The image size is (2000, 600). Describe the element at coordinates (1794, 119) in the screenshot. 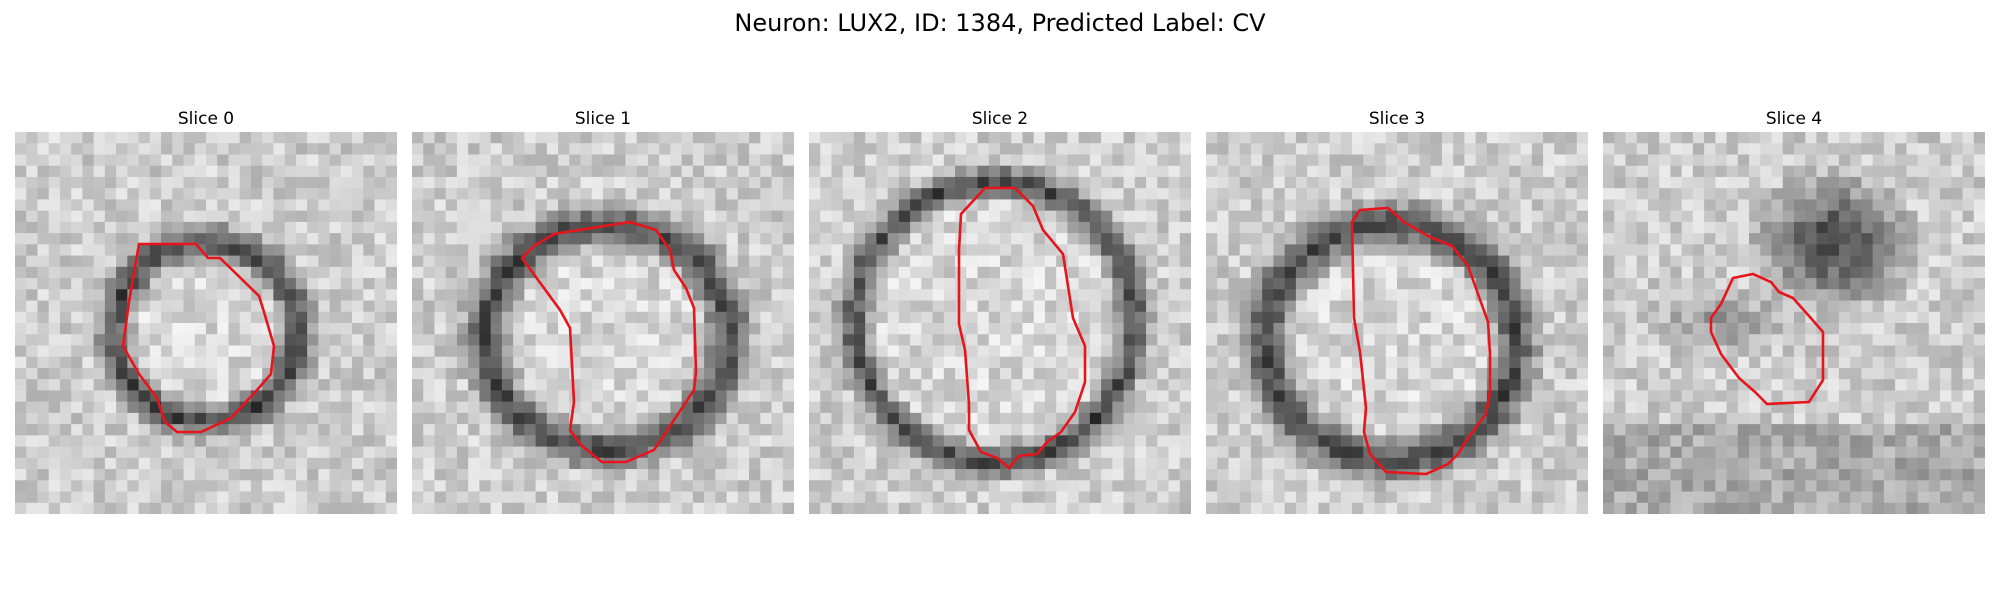

I see `slice-title-4: Slice 4` at that location.